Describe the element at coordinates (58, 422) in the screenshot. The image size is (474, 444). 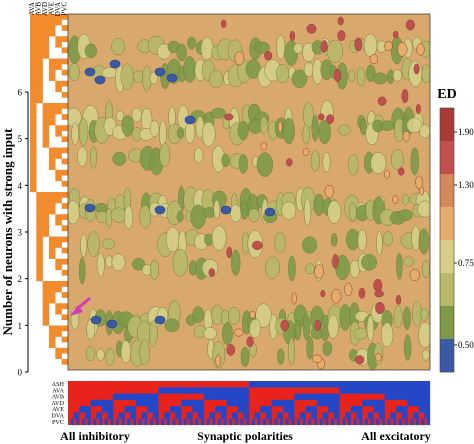
I see `bottom-neuron-label: PVC` at that location.